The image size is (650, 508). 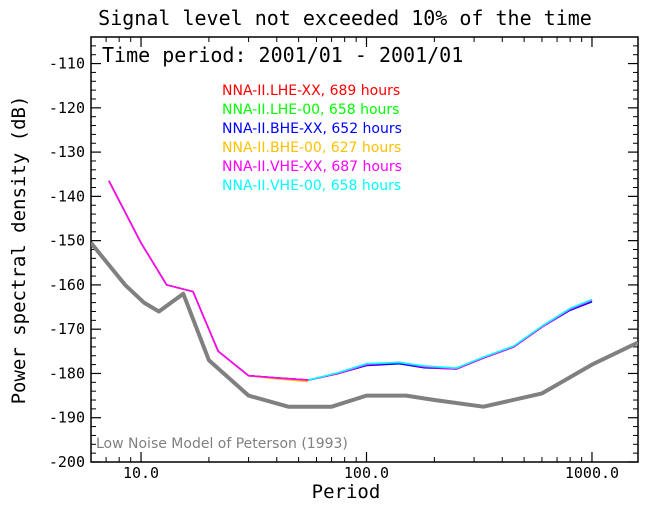 I want to click on legend-entry: NNA-II.VHE-00, 658 hours, so click(x=311, y=186).